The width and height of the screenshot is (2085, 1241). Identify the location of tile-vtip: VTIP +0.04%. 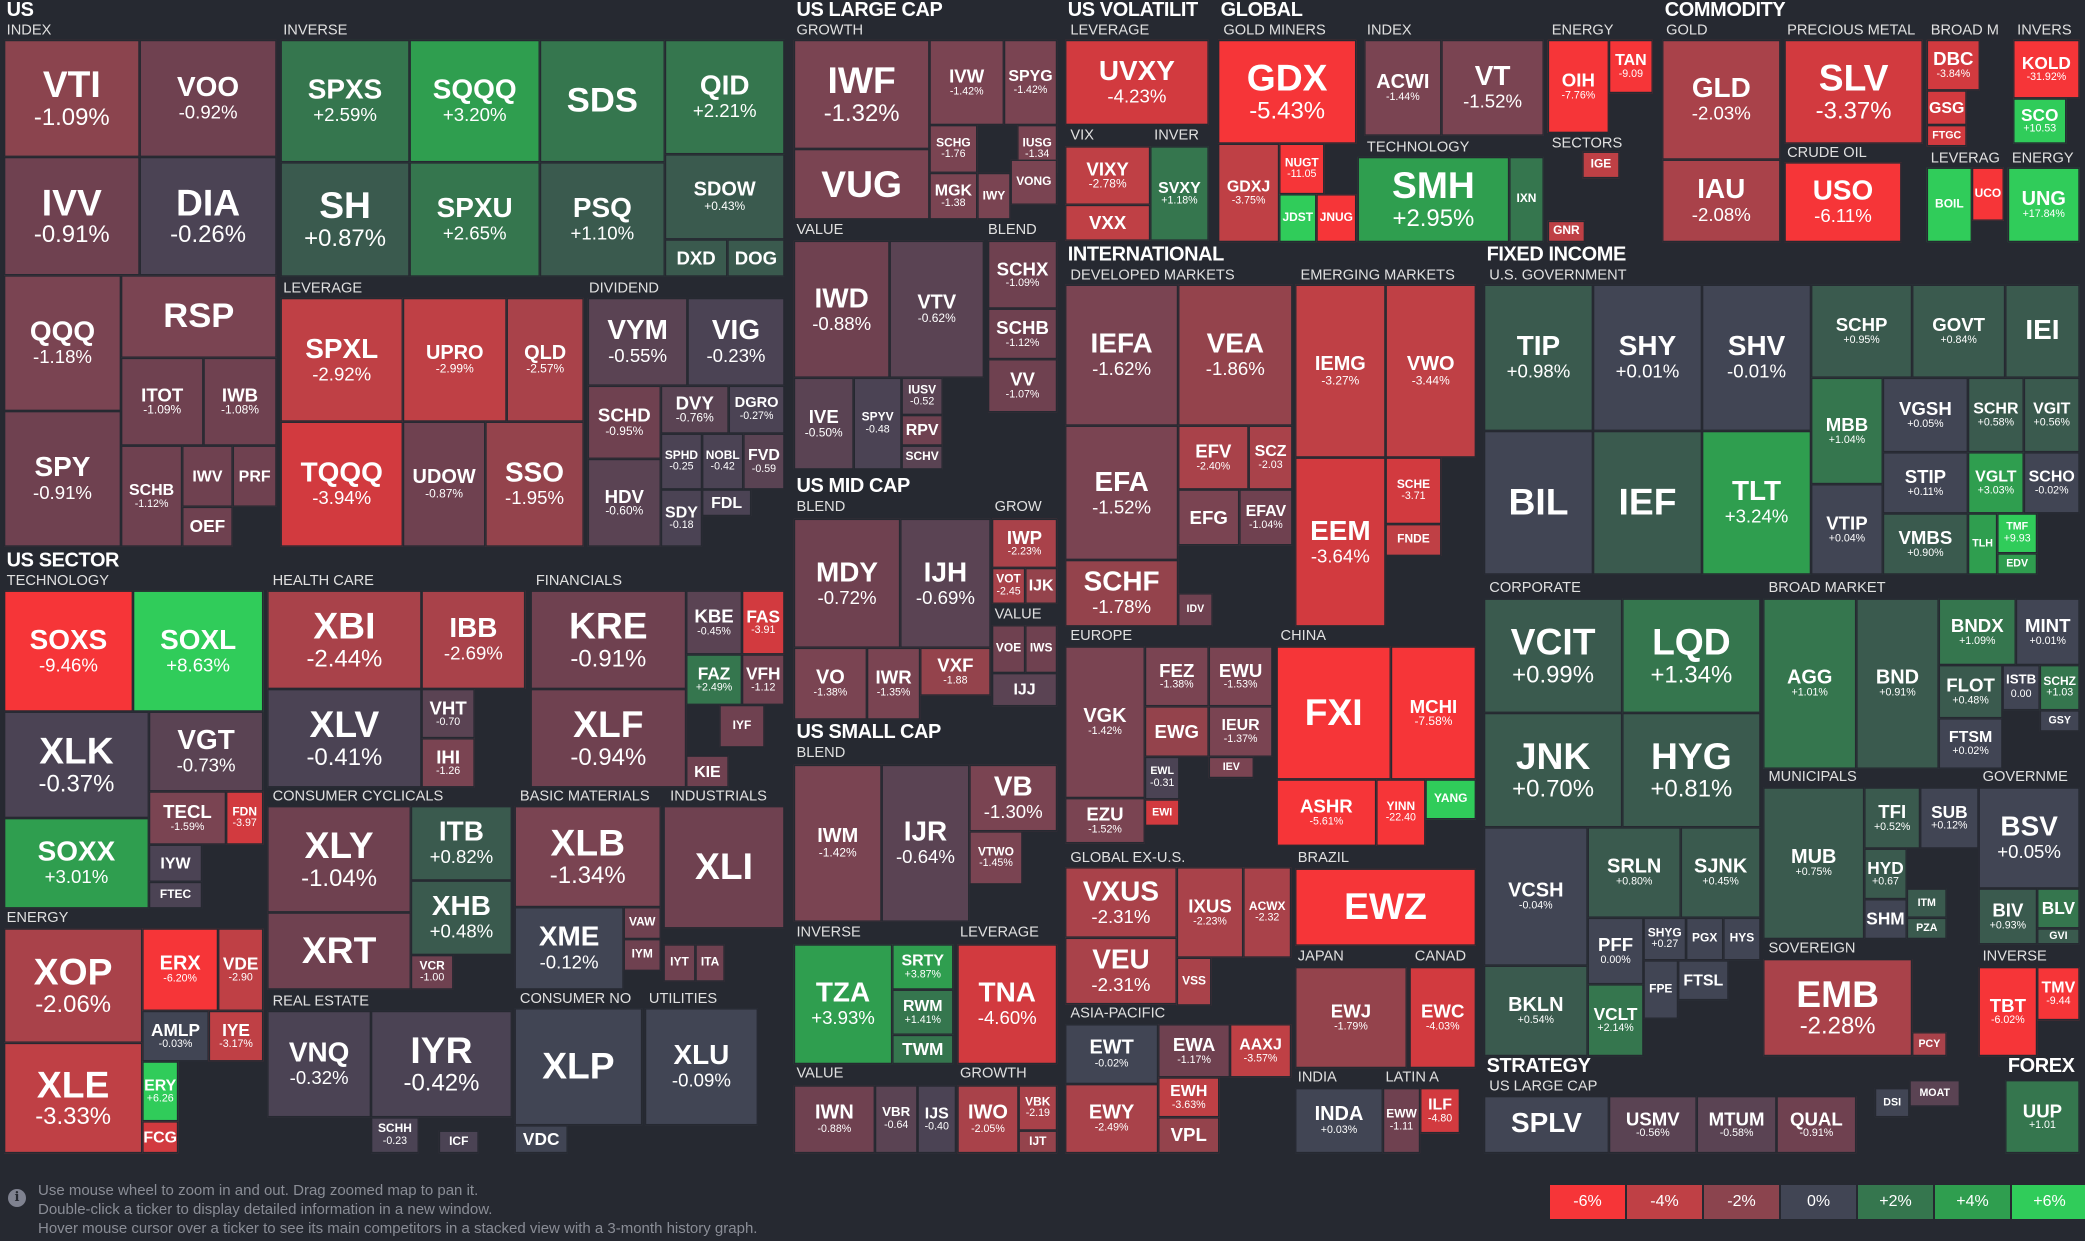
(1847, 529).